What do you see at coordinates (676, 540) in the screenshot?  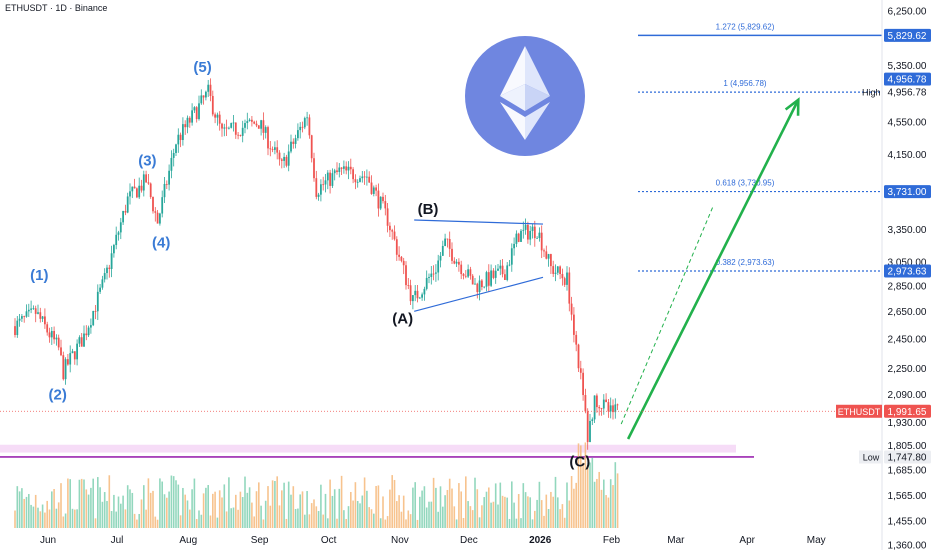 I see `x-tick-label: Mar` at bounding box center [676, 540].